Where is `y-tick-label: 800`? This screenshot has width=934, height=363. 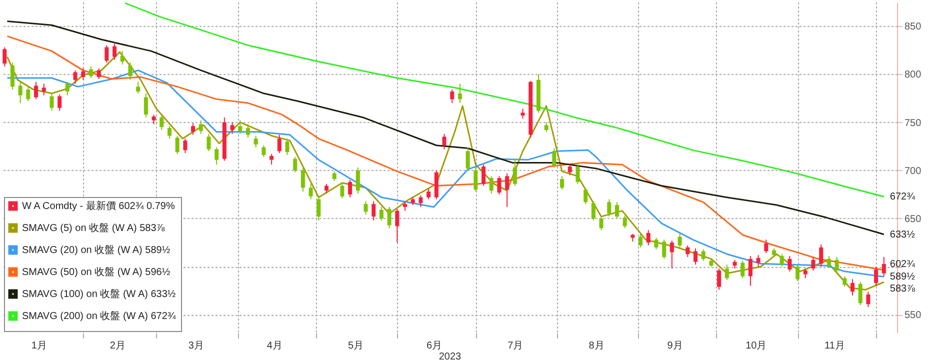
y-tick-label: 800 is located at coordinates (913, 75).